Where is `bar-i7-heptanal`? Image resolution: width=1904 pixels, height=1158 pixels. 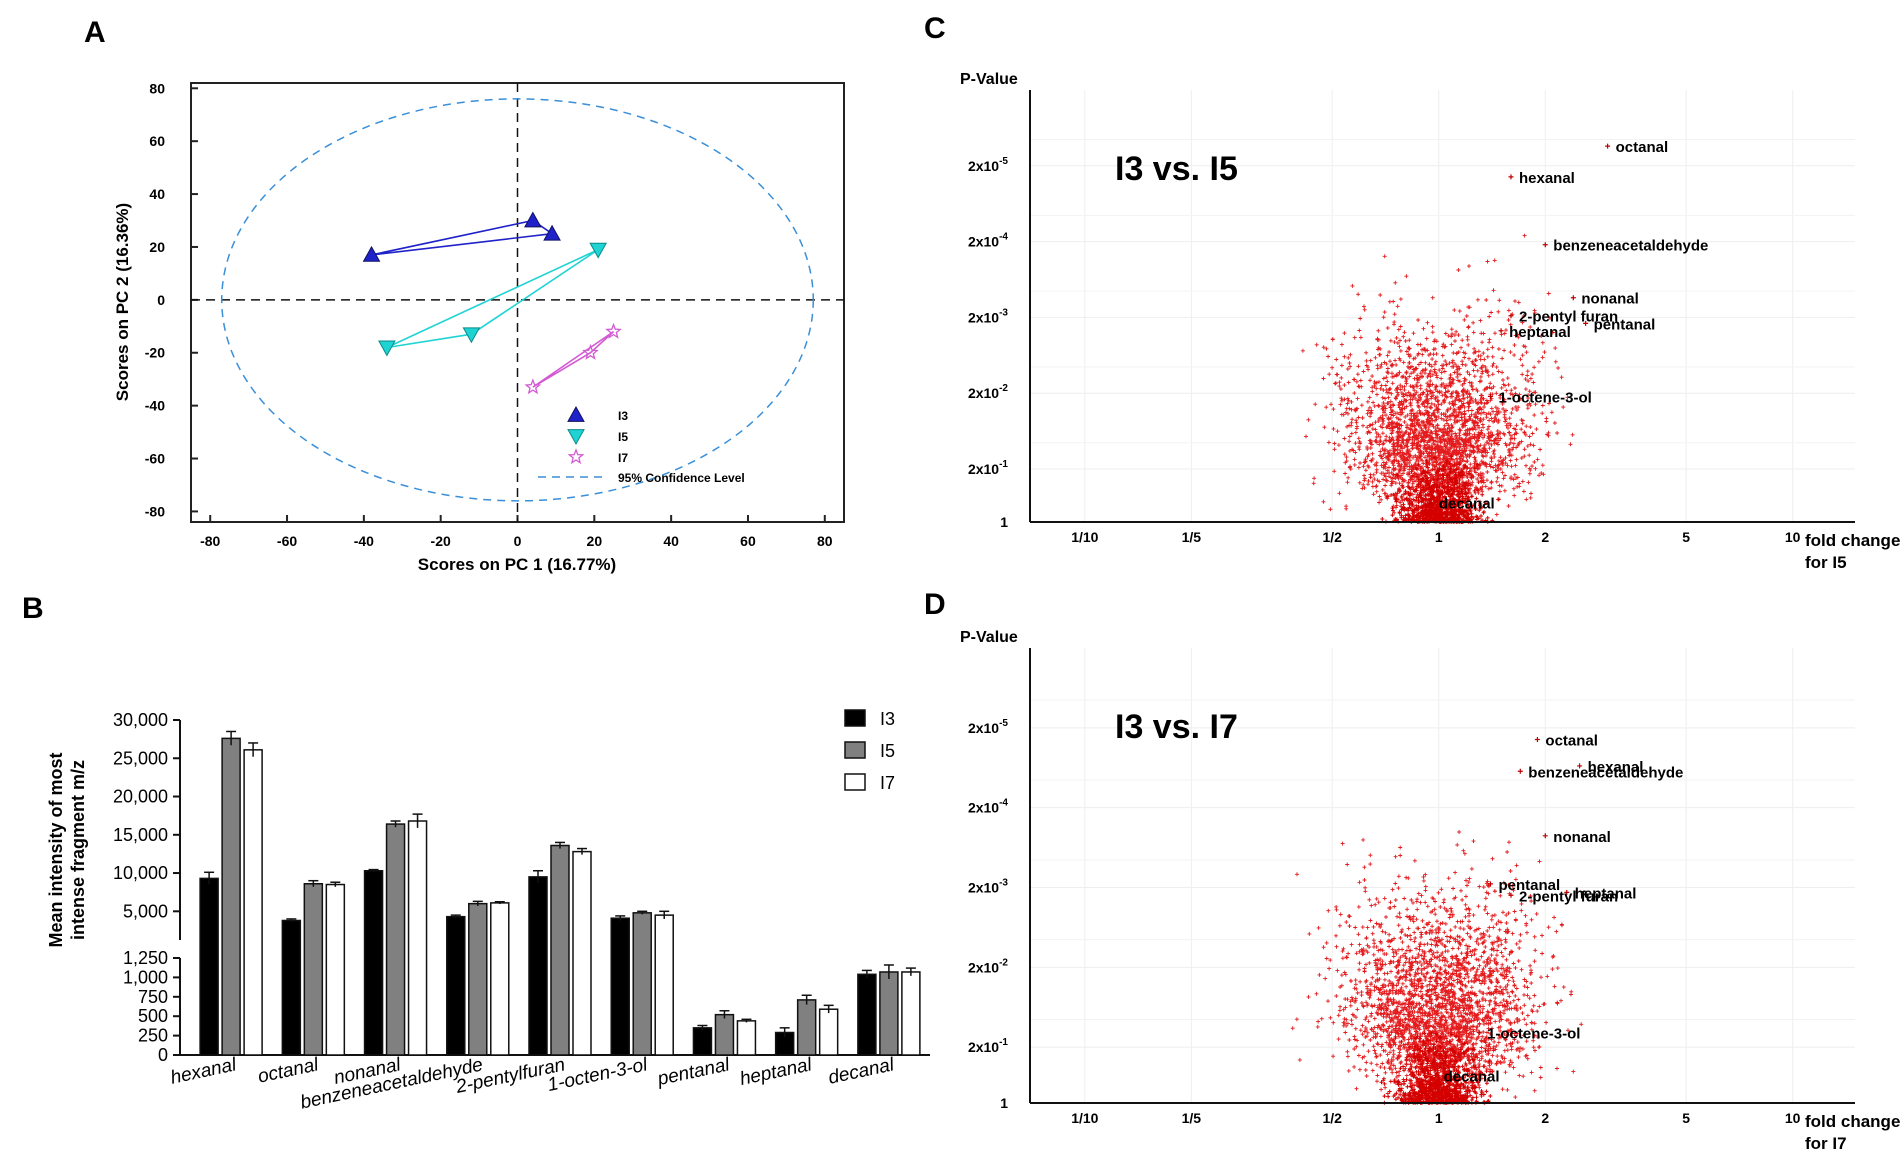 bar-i7-heptanal is located at coordinates (828, 1032).